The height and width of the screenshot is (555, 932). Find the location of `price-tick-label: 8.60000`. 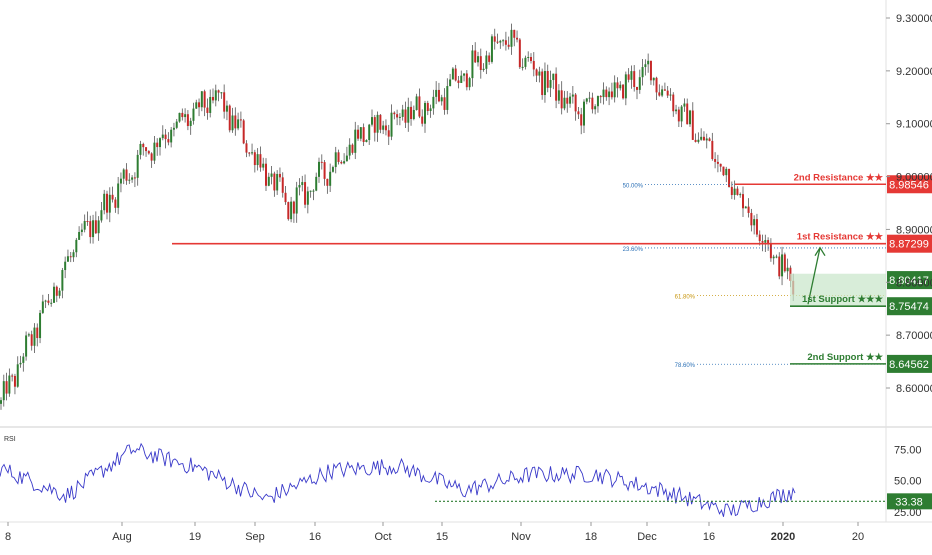

price-tick-label: 8.60000 is located at coordinates (914, 389).